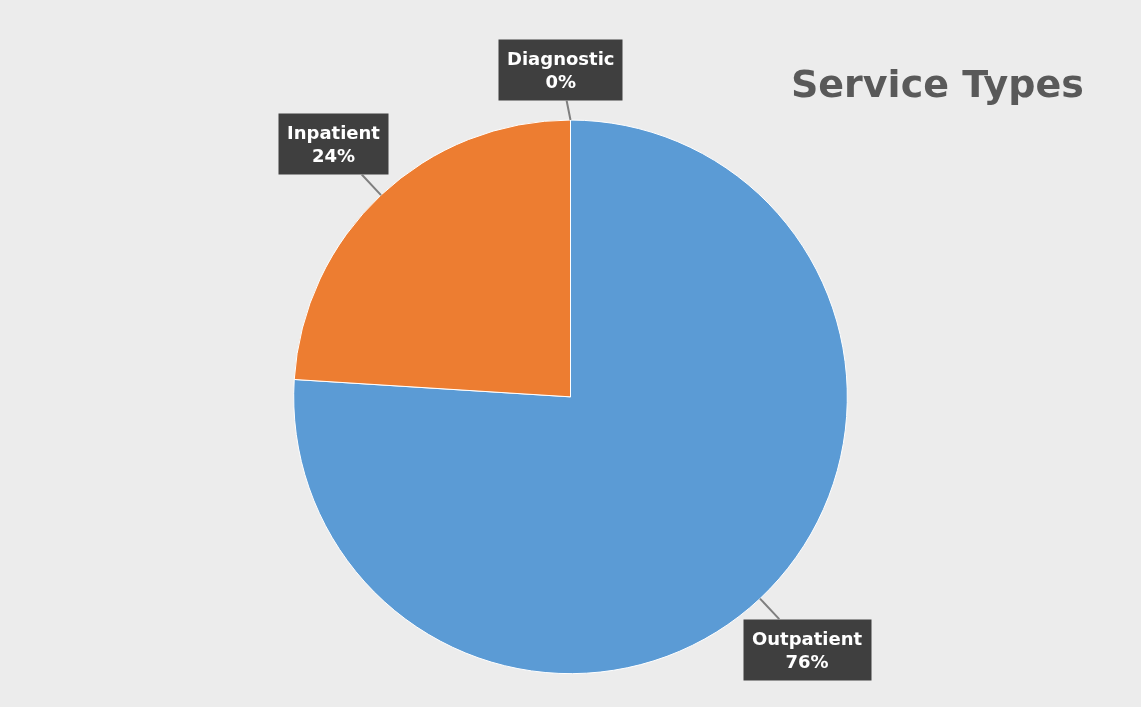 The image size is (1141, 707). I want to click on slice-label: Inpatient, so click(334, 132).